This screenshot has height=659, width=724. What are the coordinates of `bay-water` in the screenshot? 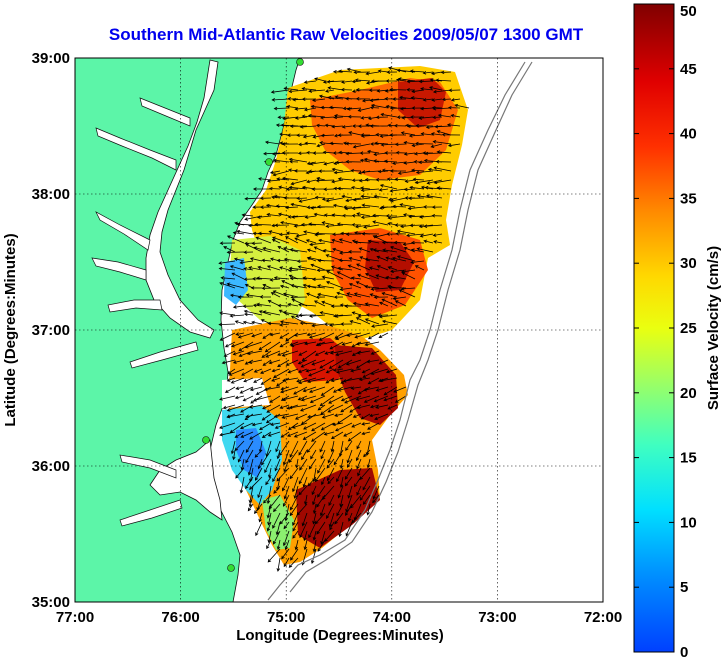 It's located at (182, 199).